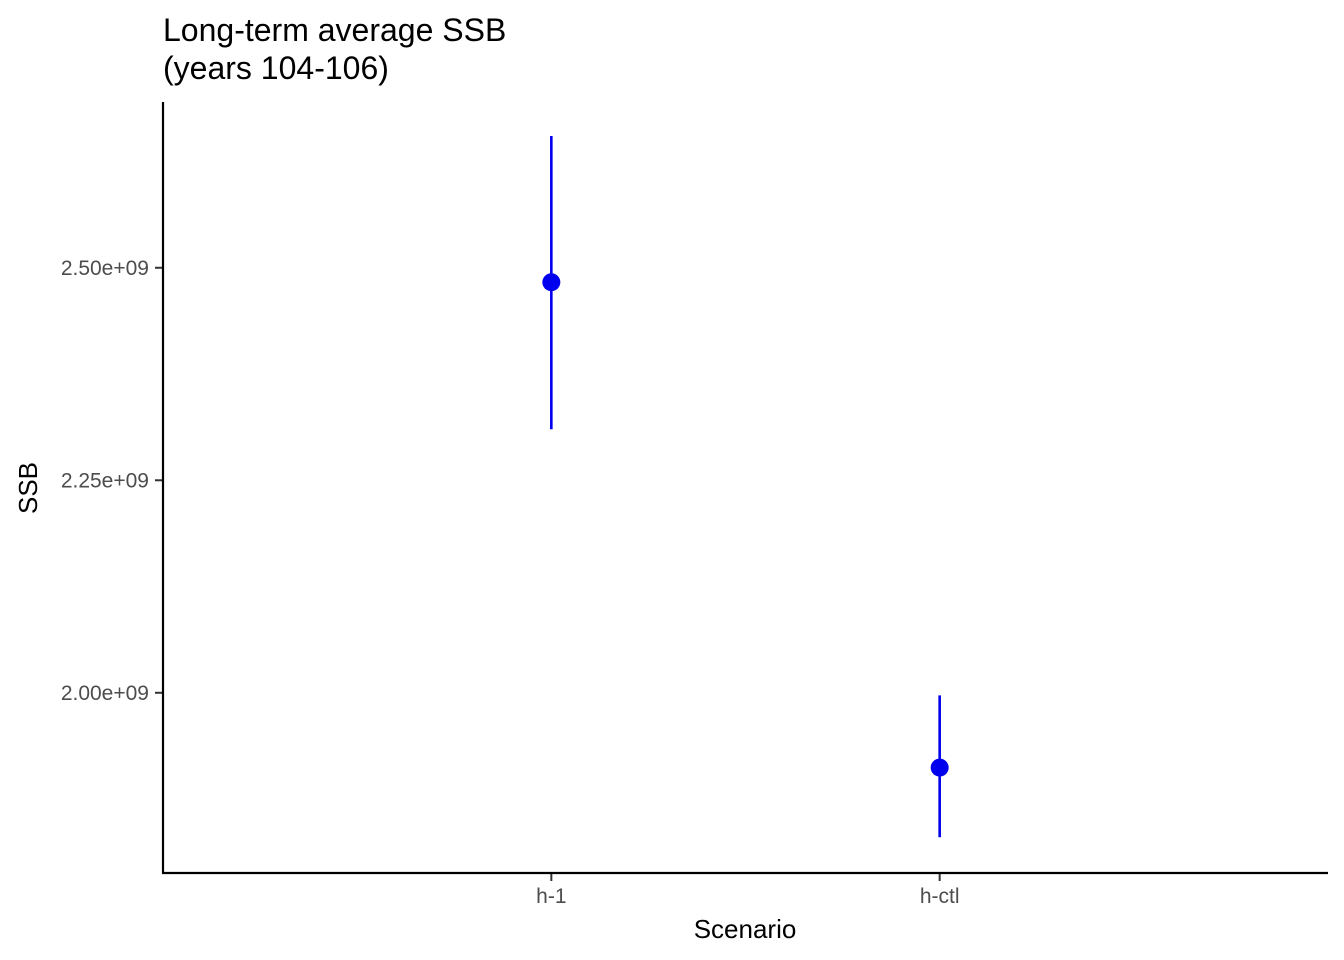 The height and width of the screenshot is (960, 1344). What do you see at coordinates (105, 268) in the screenshot?
I see `y-tick-label: 2.50e+09` at bounding box center [105, 268].